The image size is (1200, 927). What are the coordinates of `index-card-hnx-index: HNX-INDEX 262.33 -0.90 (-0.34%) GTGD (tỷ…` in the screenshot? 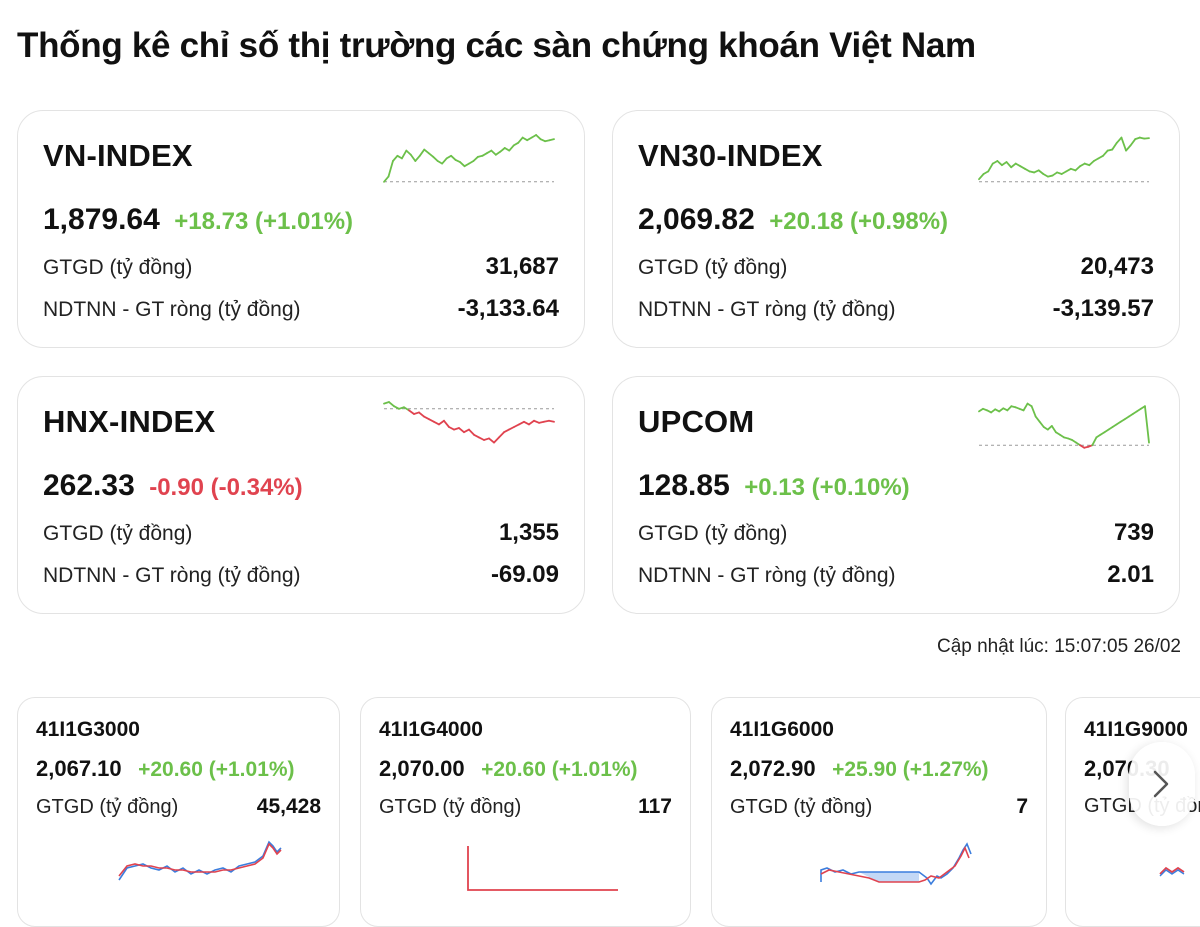 It's located at (301, 495).